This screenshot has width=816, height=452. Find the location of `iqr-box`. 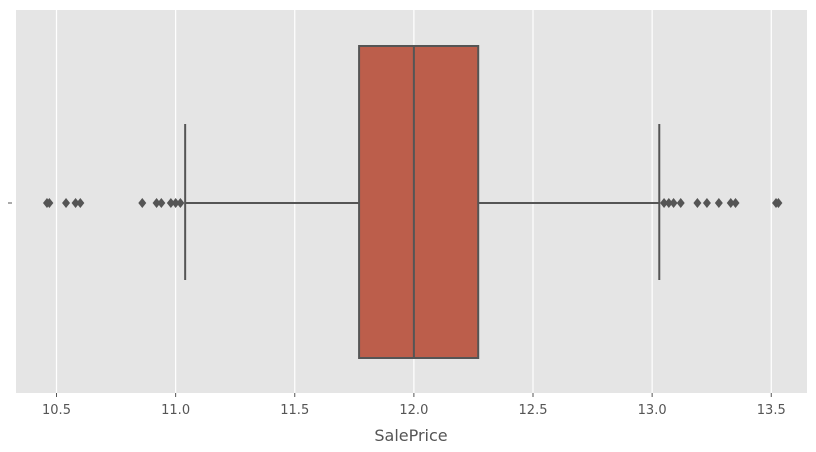

iqr-box is located at coordinates (419, 202).